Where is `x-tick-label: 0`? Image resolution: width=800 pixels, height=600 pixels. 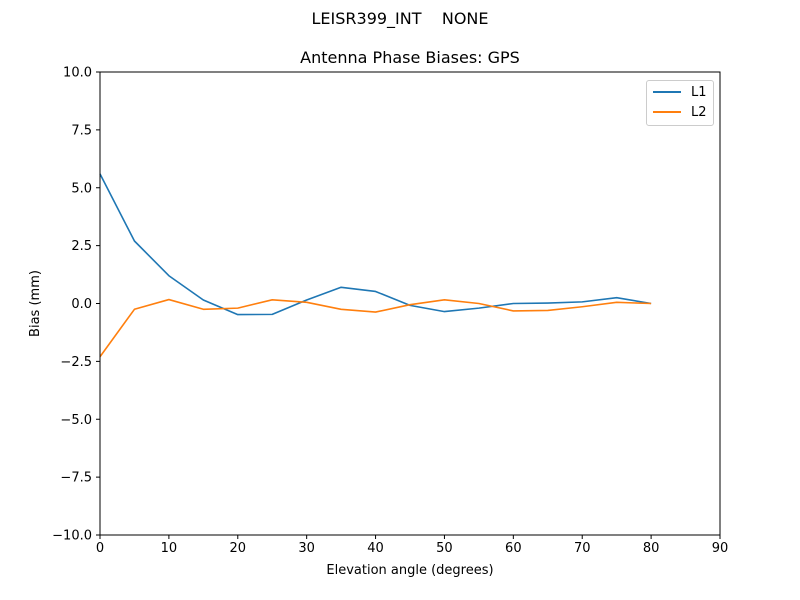 x-tick-label: 0 is located at coordinates (100, 548).